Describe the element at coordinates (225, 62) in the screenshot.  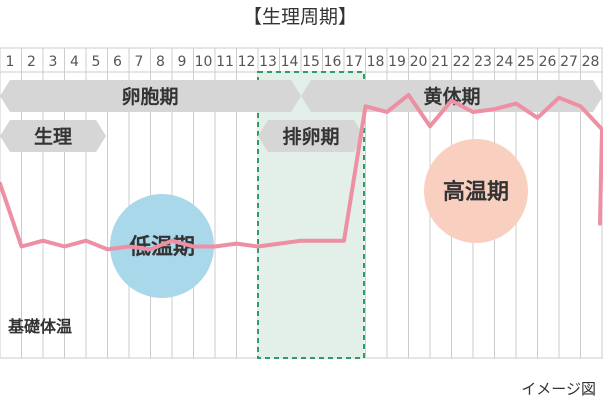
I see `day-label: 11` at that location.